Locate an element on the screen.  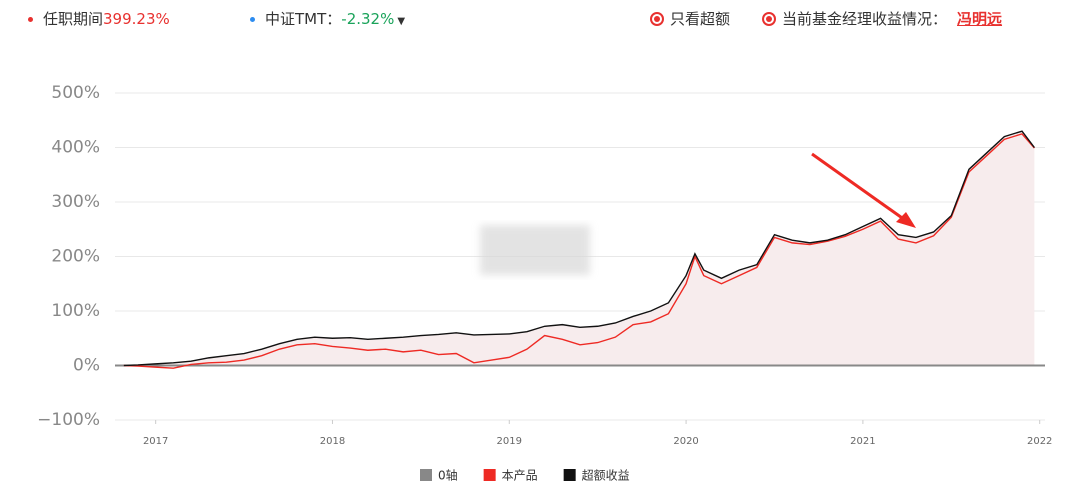
benchmark-value: -2.32% is located at coordinates (368, 19).